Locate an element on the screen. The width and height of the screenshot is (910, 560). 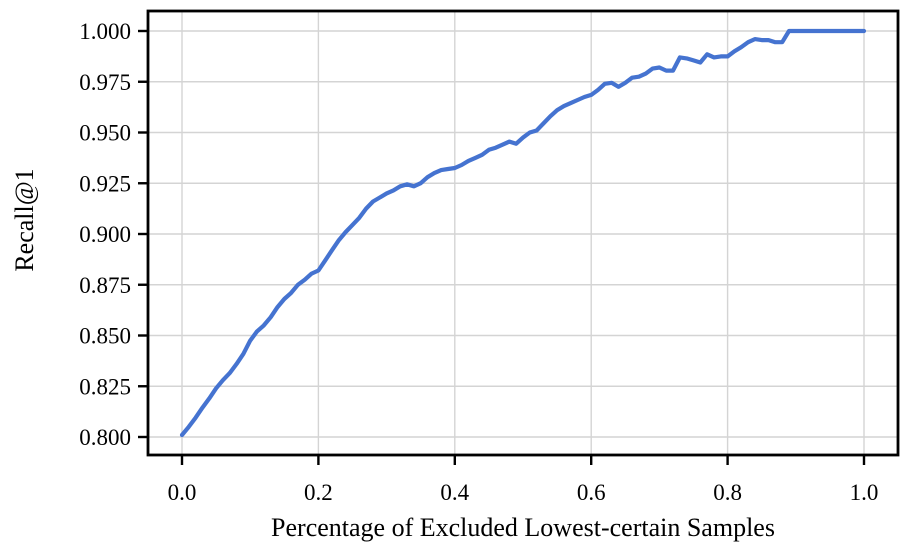
y-axis-tick-label: 0.925 is located at coordinates (105, 183).